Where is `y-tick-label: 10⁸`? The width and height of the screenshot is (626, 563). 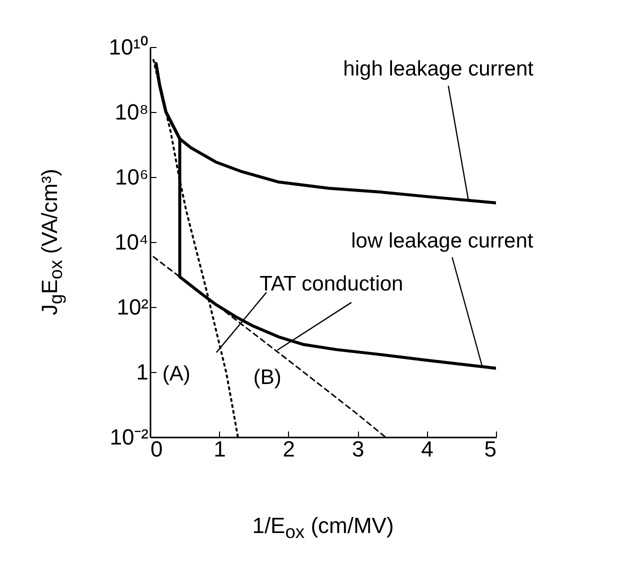
y-tick-label: 10⁸ is located at coordinates (131, 112).